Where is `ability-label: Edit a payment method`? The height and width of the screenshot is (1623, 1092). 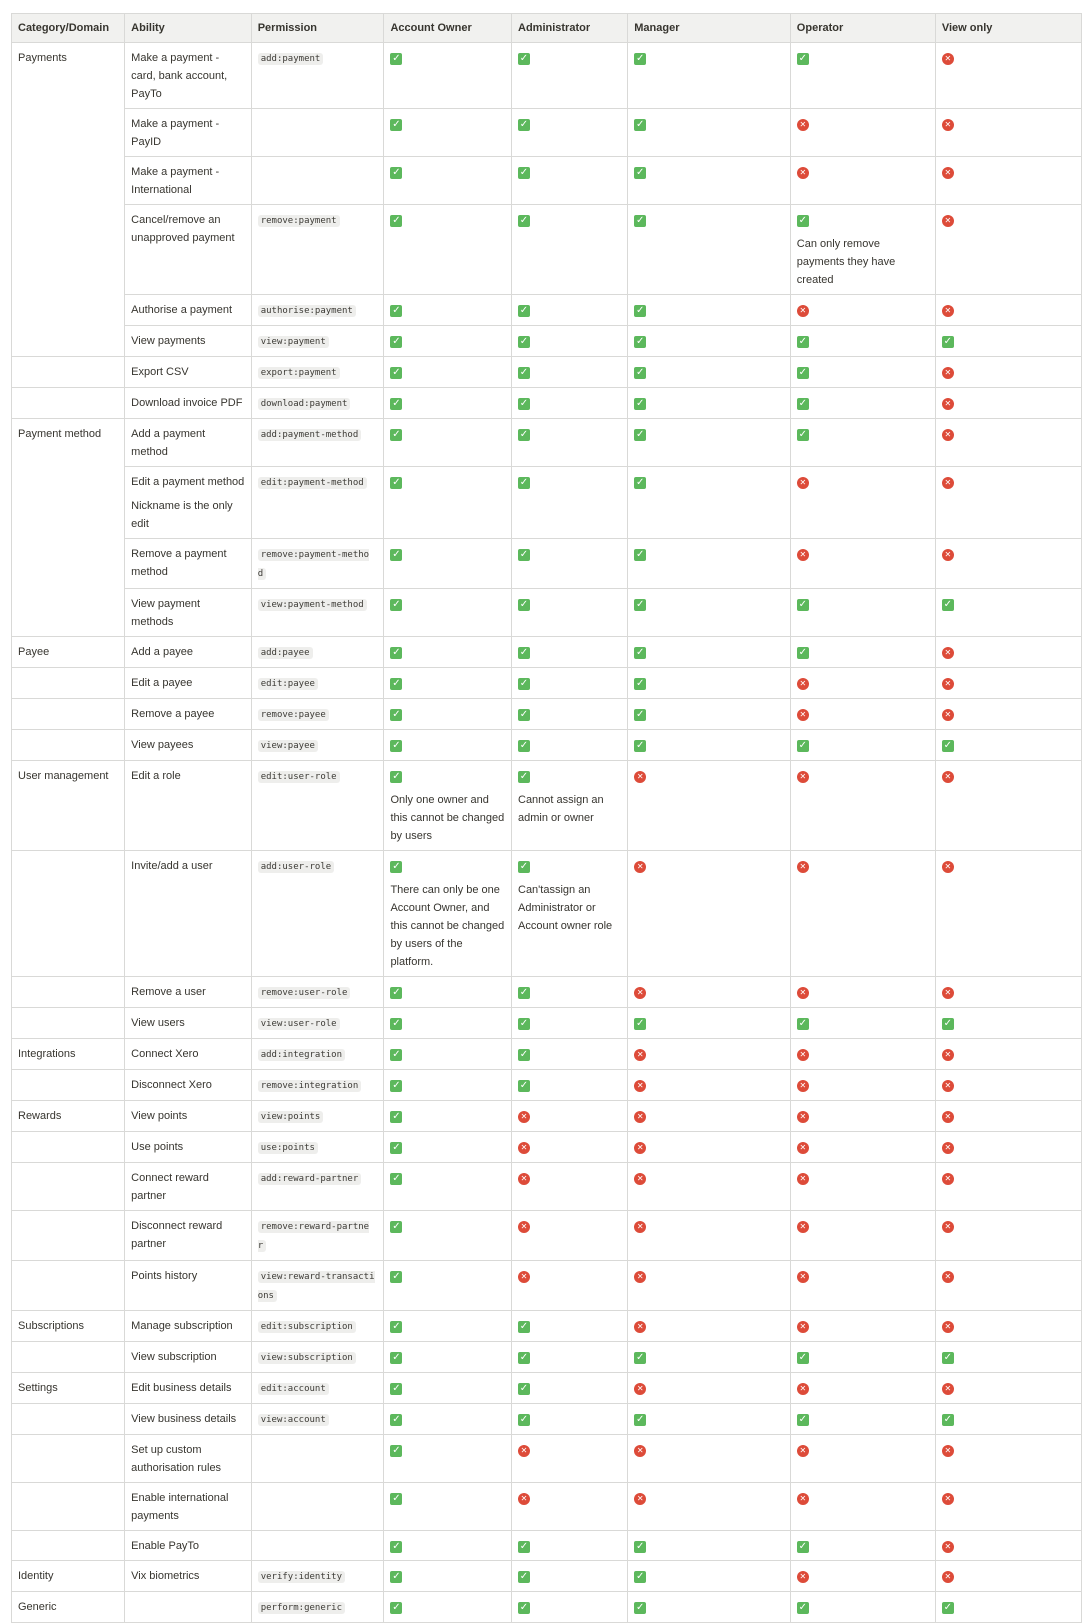
ability-label: Edit a payment method is located at coordinates (188, 482).